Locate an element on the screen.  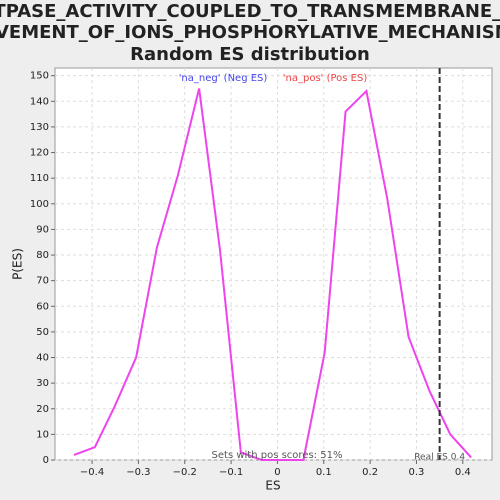
x-tick-label: 0.4 is located at coordinates (463, 472).